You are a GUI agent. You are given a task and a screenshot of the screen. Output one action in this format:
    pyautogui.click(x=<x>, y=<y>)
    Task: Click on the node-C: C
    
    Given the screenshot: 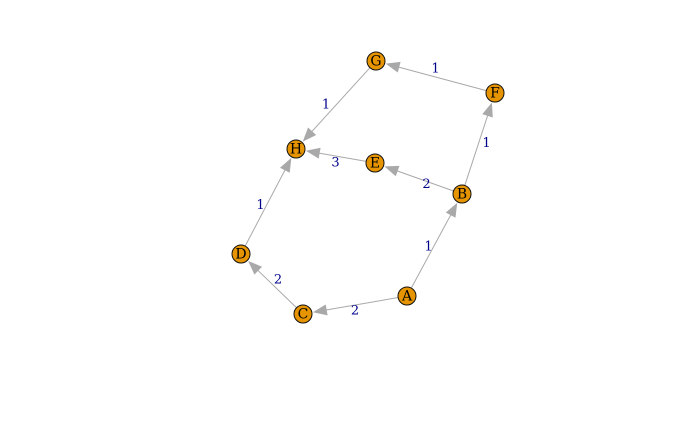 What is the action you would take?
    pyautogui.click(x=303, y=314)
    